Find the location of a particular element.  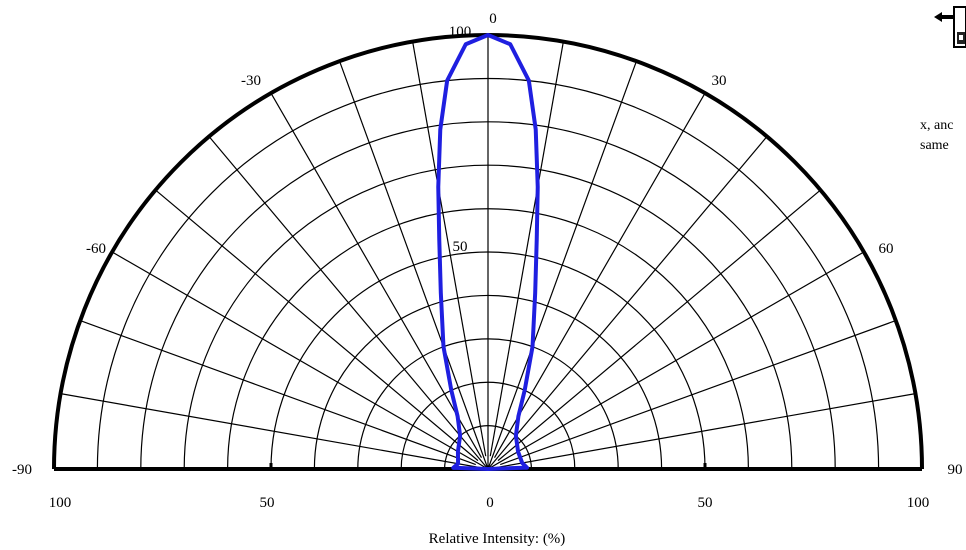

intensity-curve is located at coordinates (488, 252).